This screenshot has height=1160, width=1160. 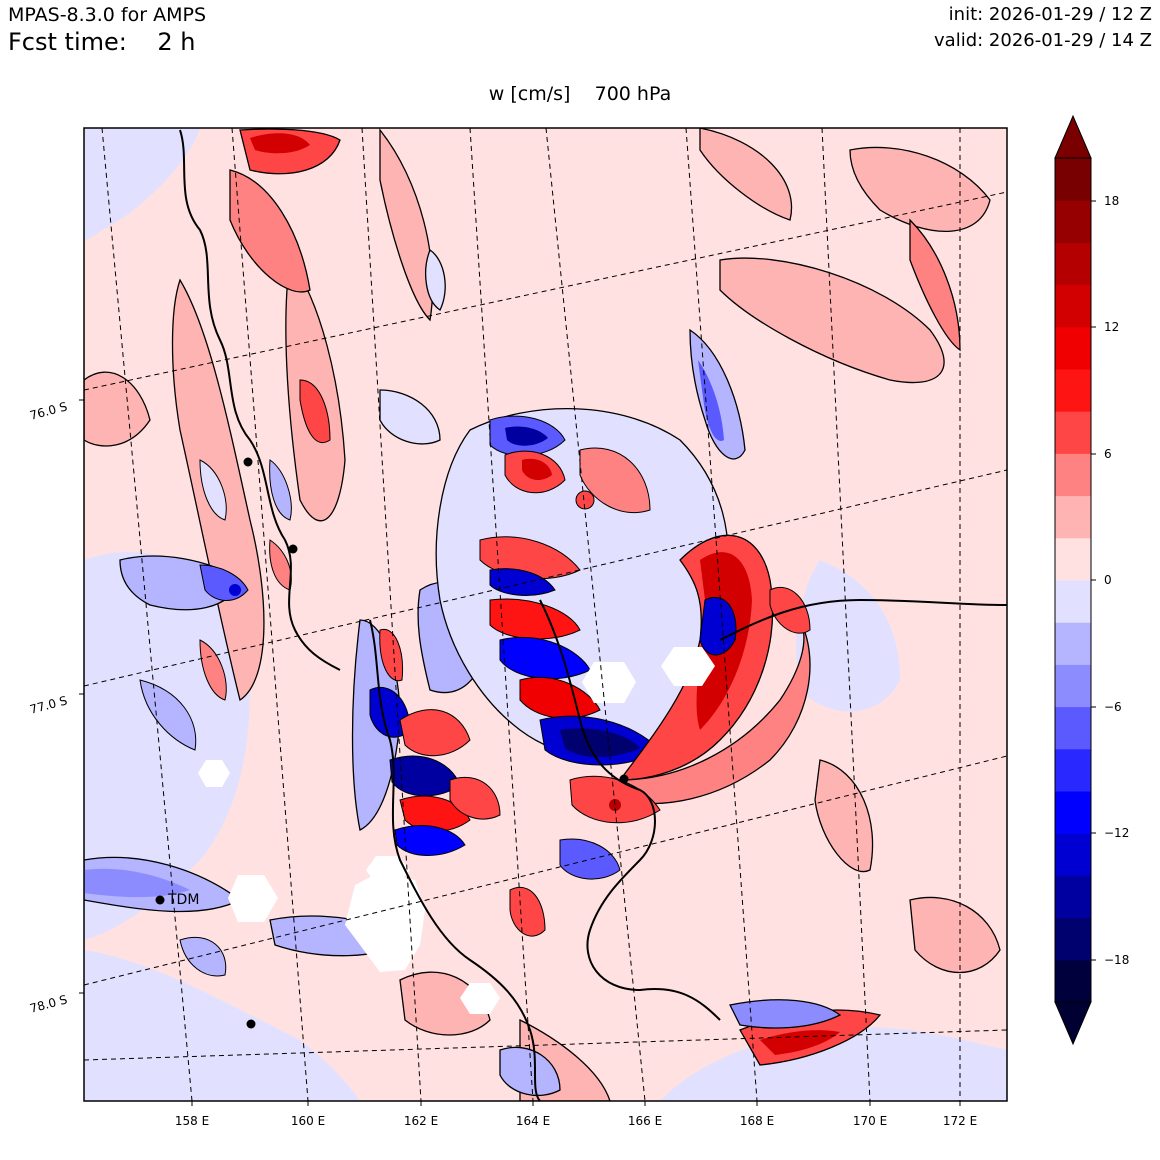 What do you see at coordinates (645, 1121) in the screenshot?
I see `lon-tick-label: 166 E` at bounding box center [645, 1121].